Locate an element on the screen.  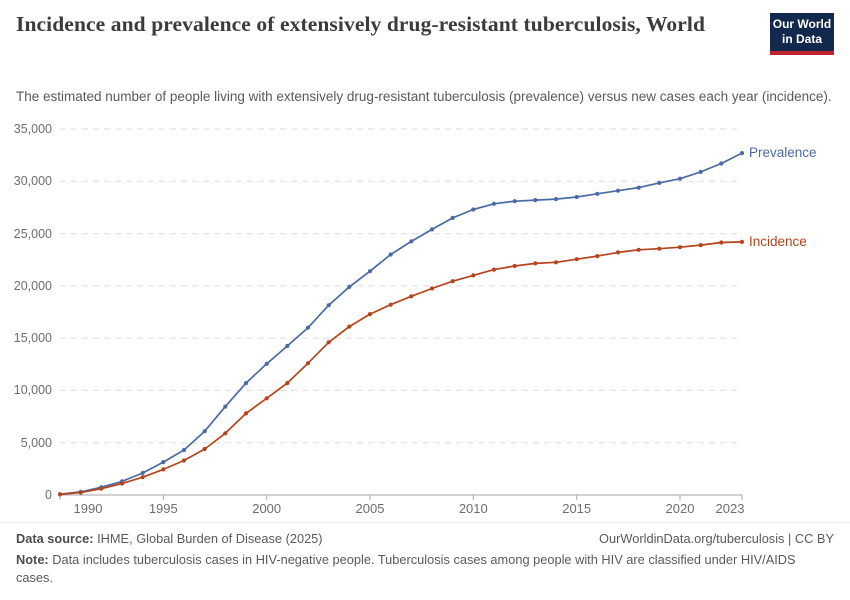
y-tick-label: 25,000 is located at coordinates (32, 233).